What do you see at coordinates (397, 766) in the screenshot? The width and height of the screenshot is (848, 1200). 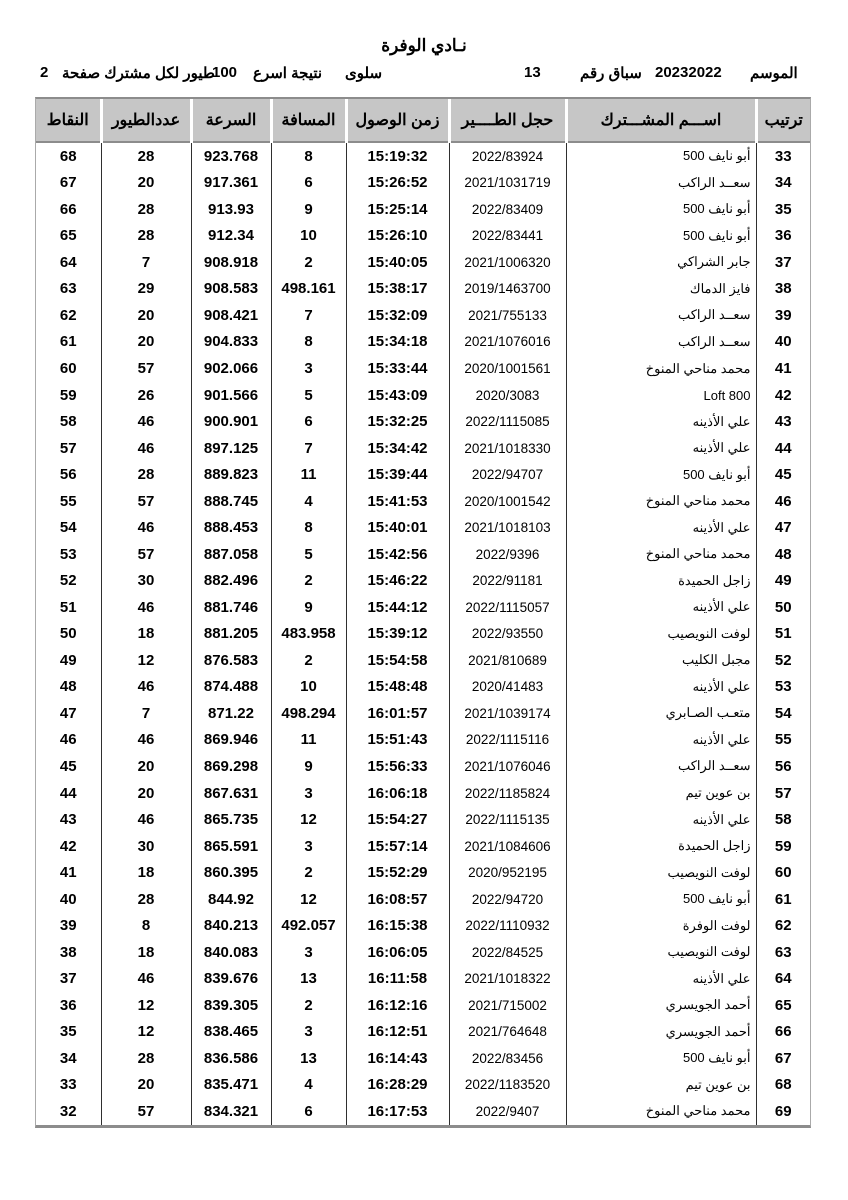 I see `cell-arrival: 15:56:33` at bounding box center [397, 766].